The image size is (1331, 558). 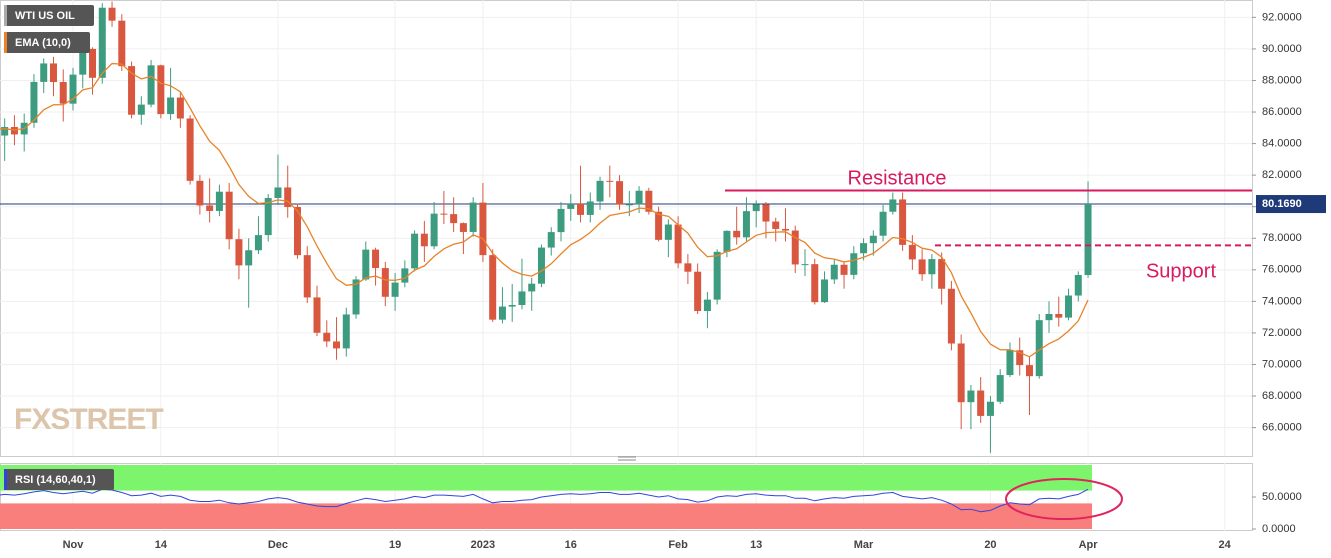 I want to click on y-tick-label: 76.0000, so click(x=1282, y=270).